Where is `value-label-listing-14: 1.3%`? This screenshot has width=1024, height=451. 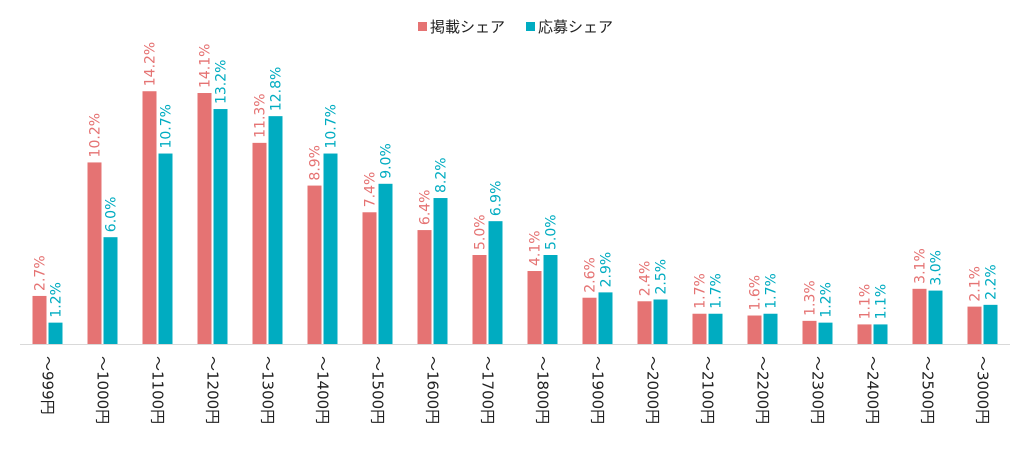 value-label-listing-14: 1.3% is located at coordinates (811, 298).